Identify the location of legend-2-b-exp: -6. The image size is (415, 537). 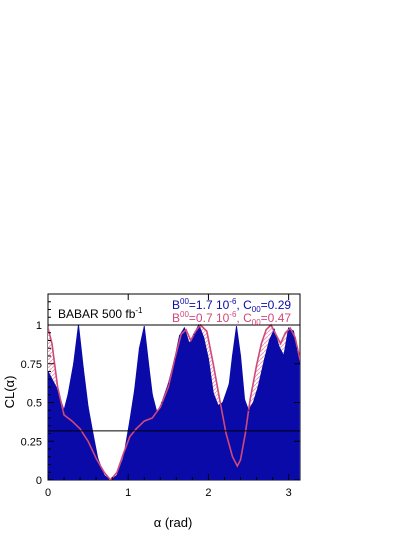
(233, 314).